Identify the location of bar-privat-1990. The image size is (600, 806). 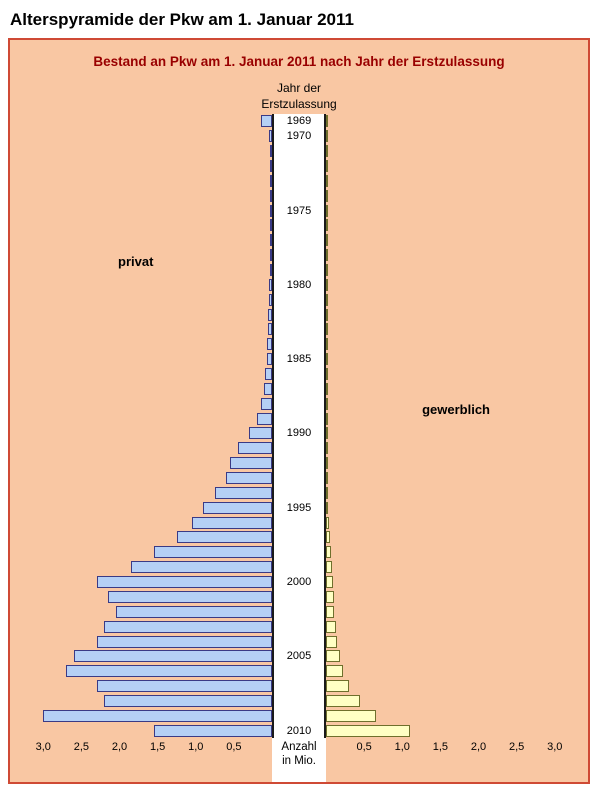
(260, 433).